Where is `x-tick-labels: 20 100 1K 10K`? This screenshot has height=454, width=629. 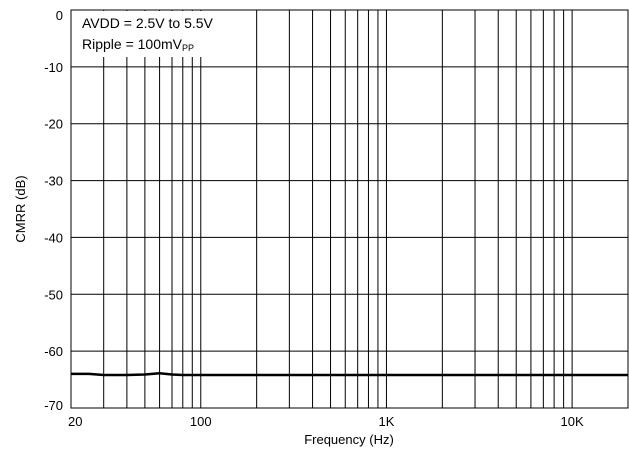
x-tick-labels: 20 100 1K 10K is located at coordinates (326, 421).